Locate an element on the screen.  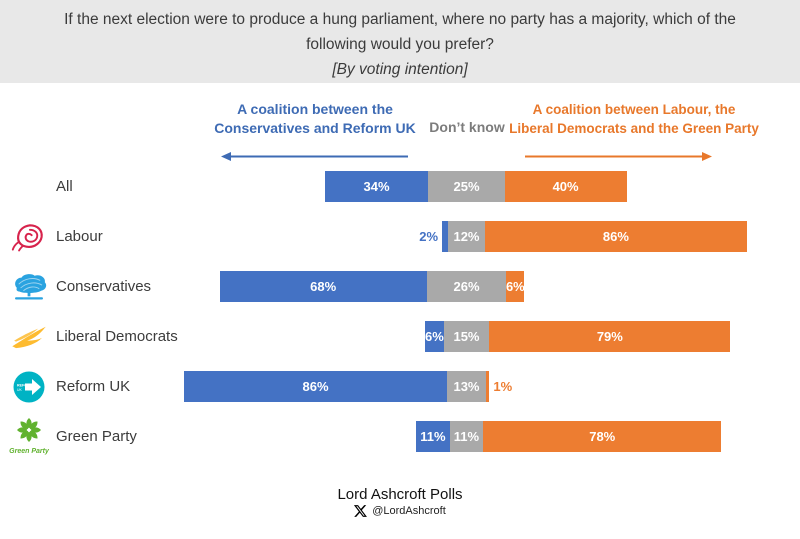
row-label-liberal-democrats: Liberal Democrats is located at coordinates (117, 336).